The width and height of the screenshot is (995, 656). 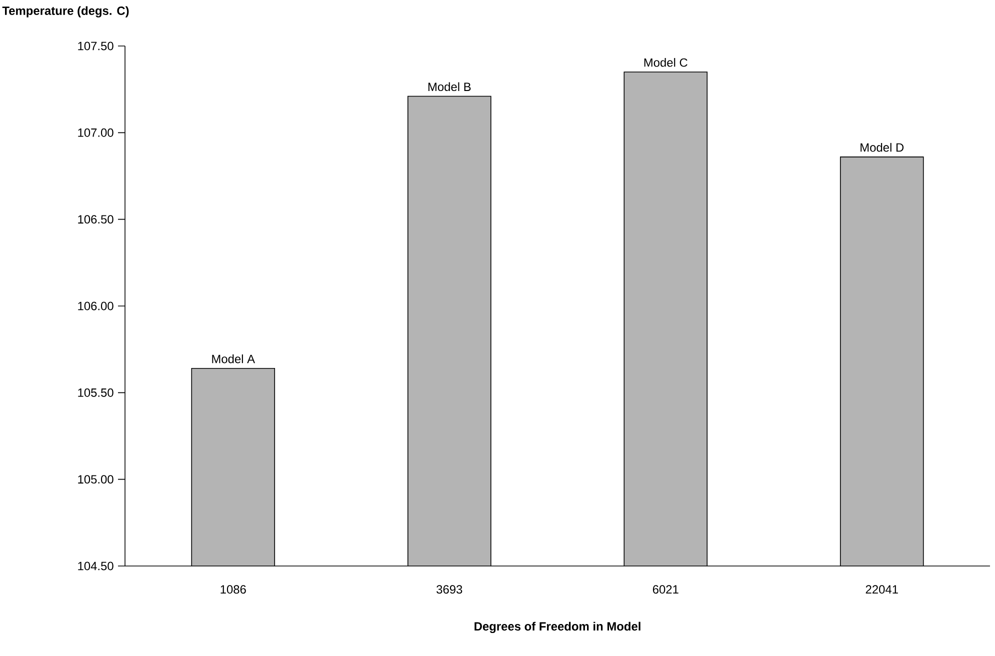 I want to click on y-tick-label: 107.00, so click(x=96, y=132).